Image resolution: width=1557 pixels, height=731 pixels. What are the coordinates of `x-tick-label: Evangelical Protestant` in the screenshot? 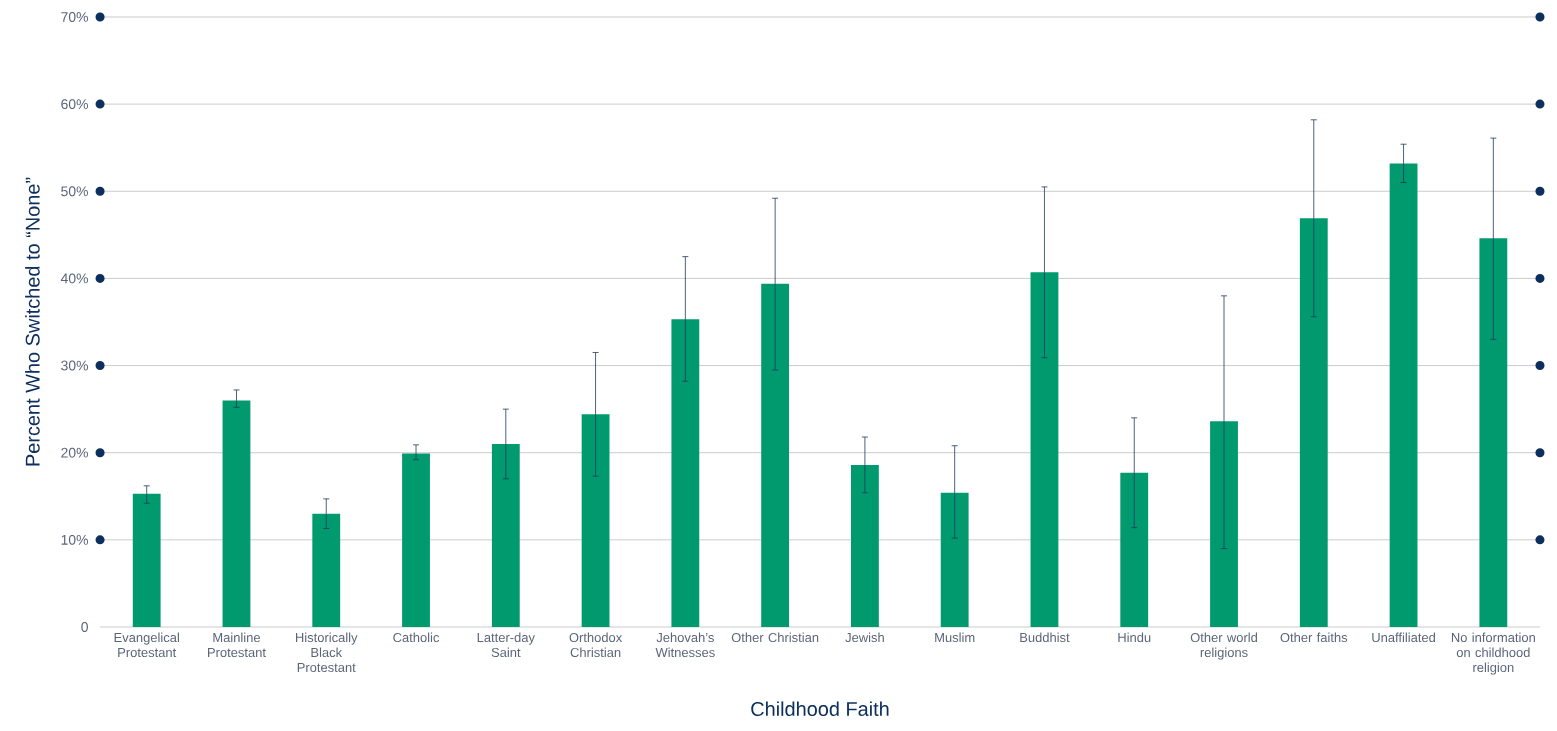 It's located at (146, 645).